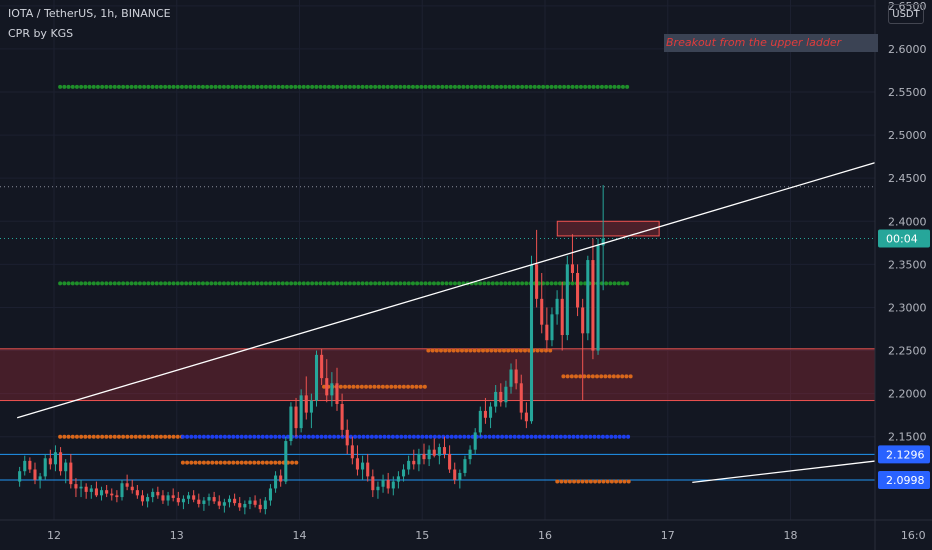 Image resolution: width=932 pixels, height=550 pixels. What do you see at coordinates (907, 264) in the screenshot?
I see `y-tick-label: 2.3500` at bounding box center [907, 264].